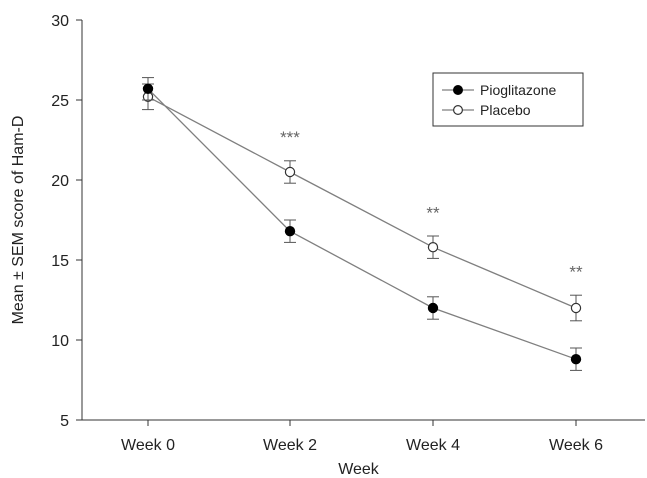 The image size is (647, 478). What do you see at coordinates (505, 110) in the screenshot?
I see `legend-label: Placebo` at bounding box center [505, 110].